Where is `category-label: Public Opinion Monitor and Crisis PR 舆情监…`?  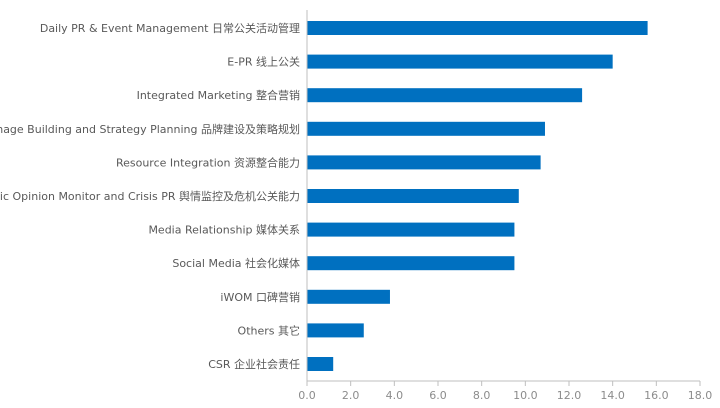 category-label: Public Opinion Monitor and Crisis PR 舆情监… is located at coordinates (150, 196).